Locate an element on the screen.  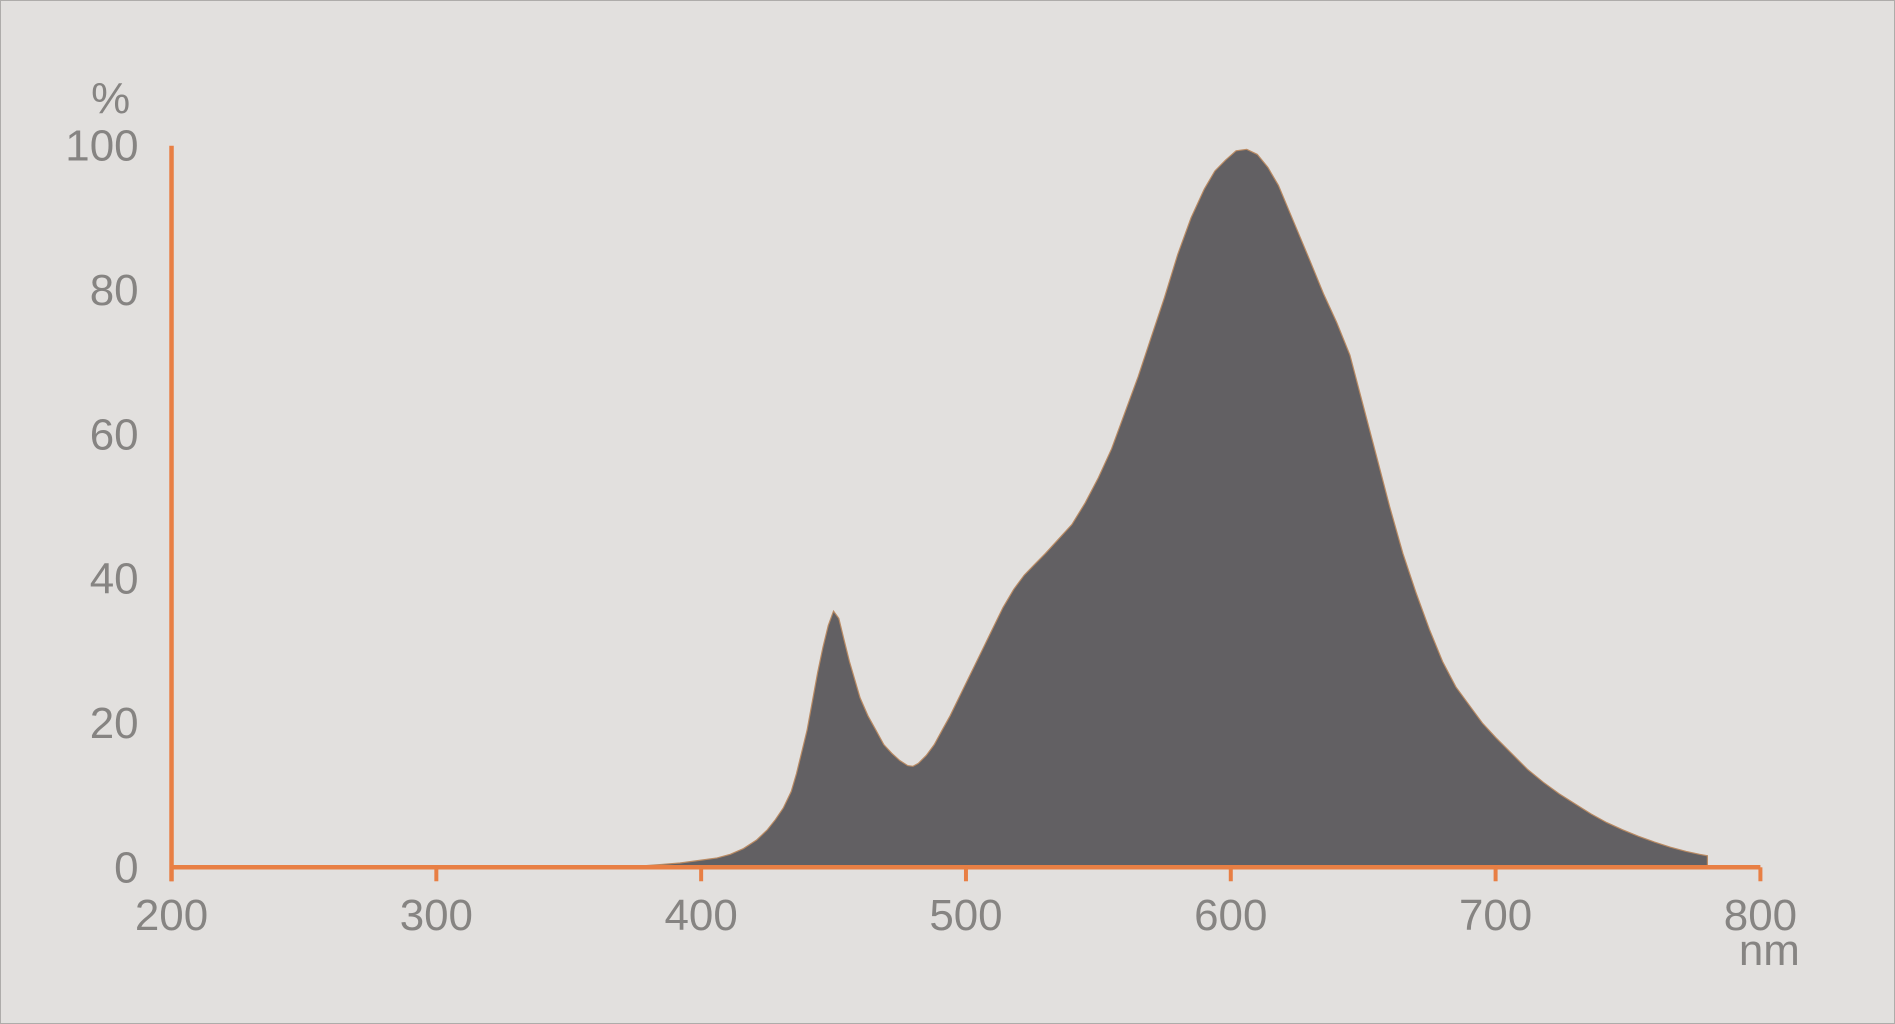
y-tick-label: 80 is located at coordinates (114, 290).